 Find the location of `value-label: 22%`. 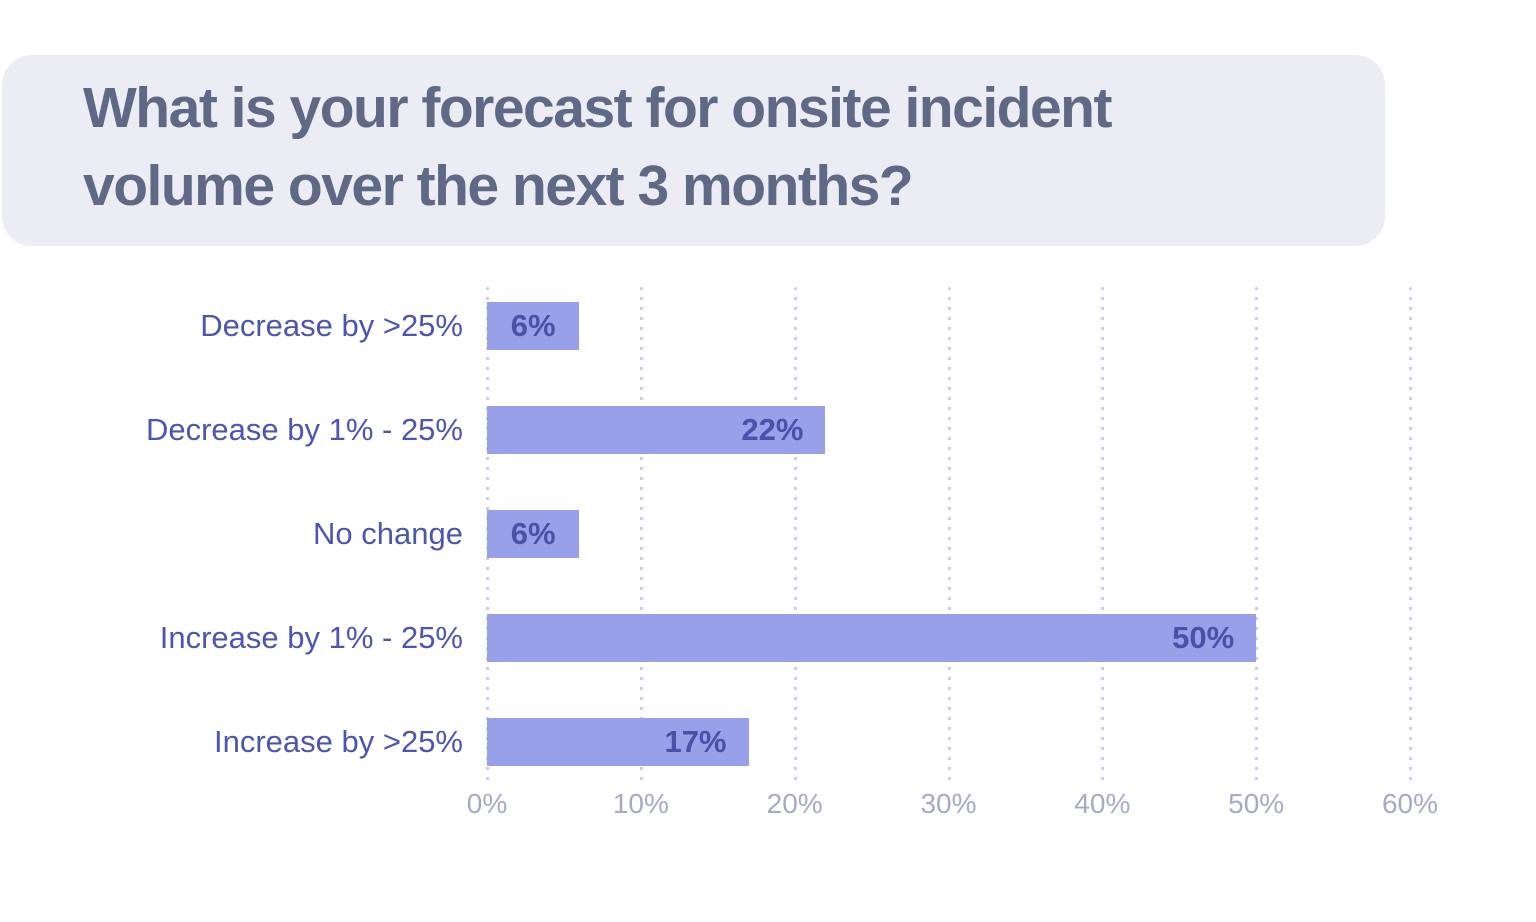

value-label: 22% is located at coordinates (772, 429).